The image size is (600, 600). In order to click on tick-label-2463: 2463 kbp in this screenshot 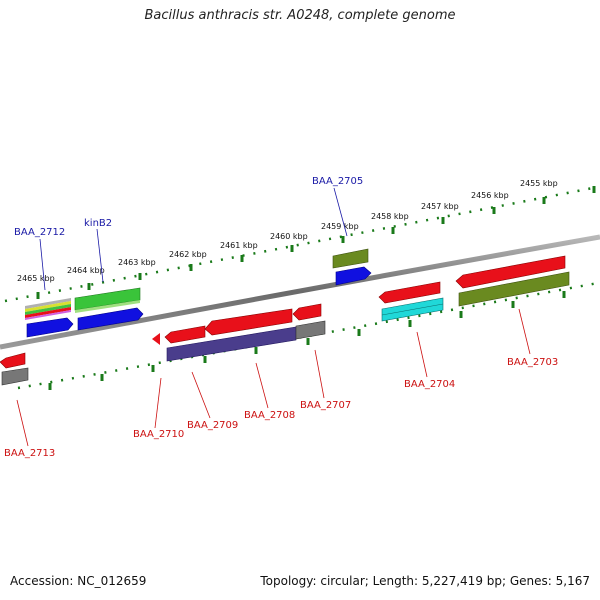, I will do `click(137, 262)`.